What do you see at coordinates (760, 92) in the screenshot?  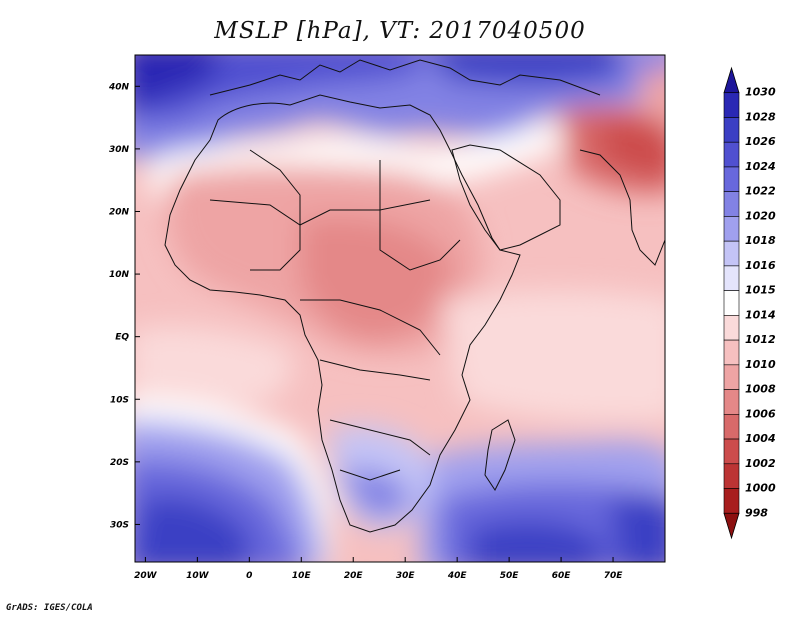 I see `colorbar-label: 1030` at bounding box center [760, 92].